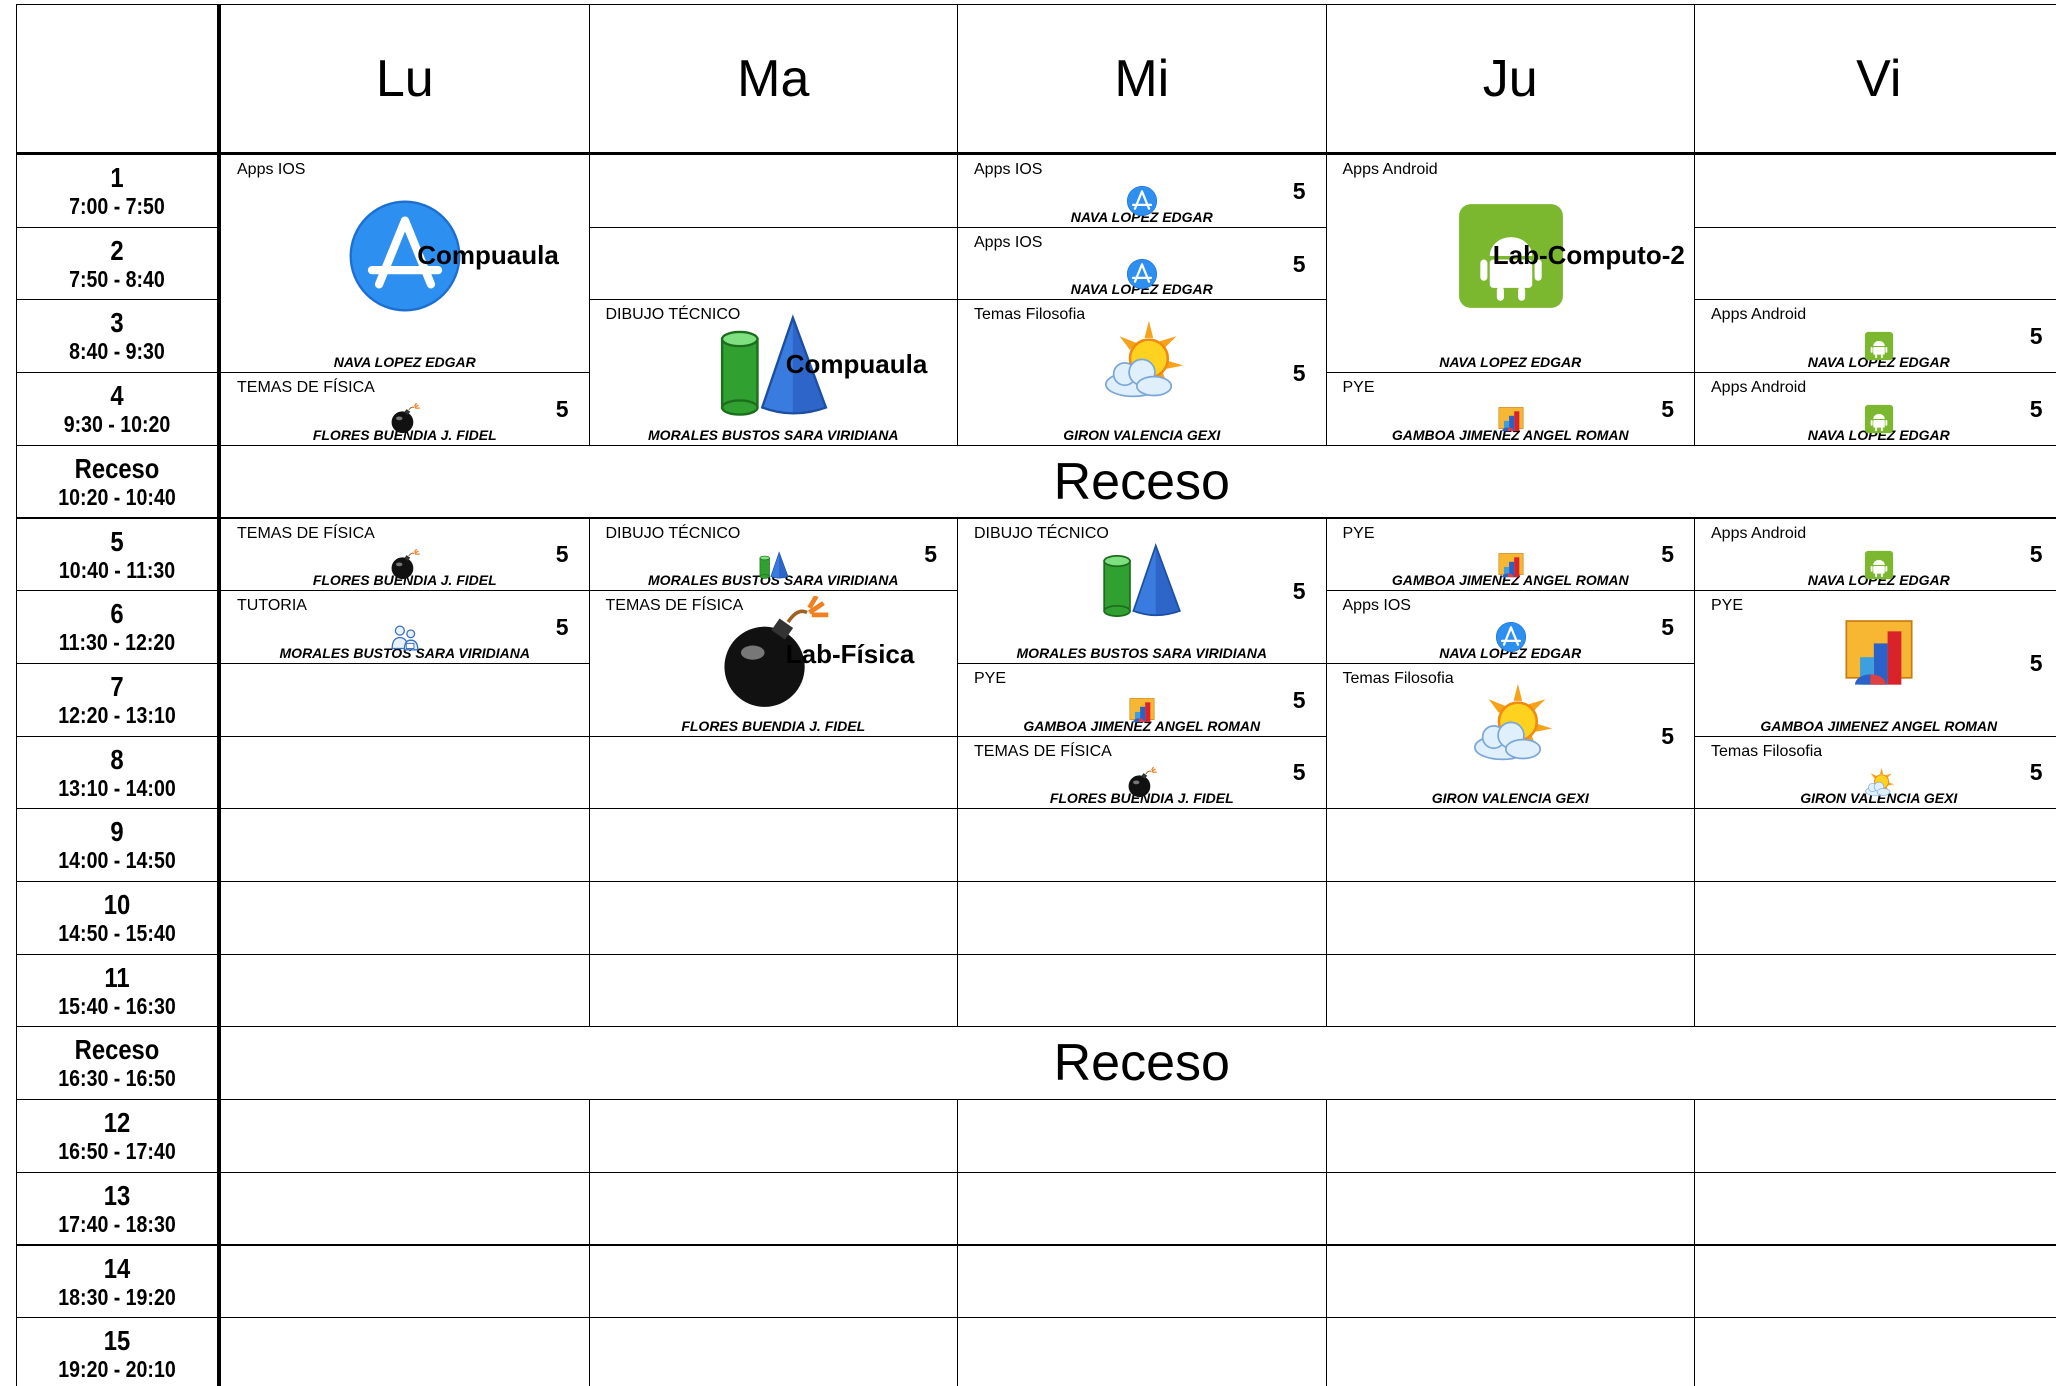 The image size is (2056, 1386). Describe the element at coordinates (117, 1369) in the screenshot. I see `period-time: 19:20 - 20:10` at that location.